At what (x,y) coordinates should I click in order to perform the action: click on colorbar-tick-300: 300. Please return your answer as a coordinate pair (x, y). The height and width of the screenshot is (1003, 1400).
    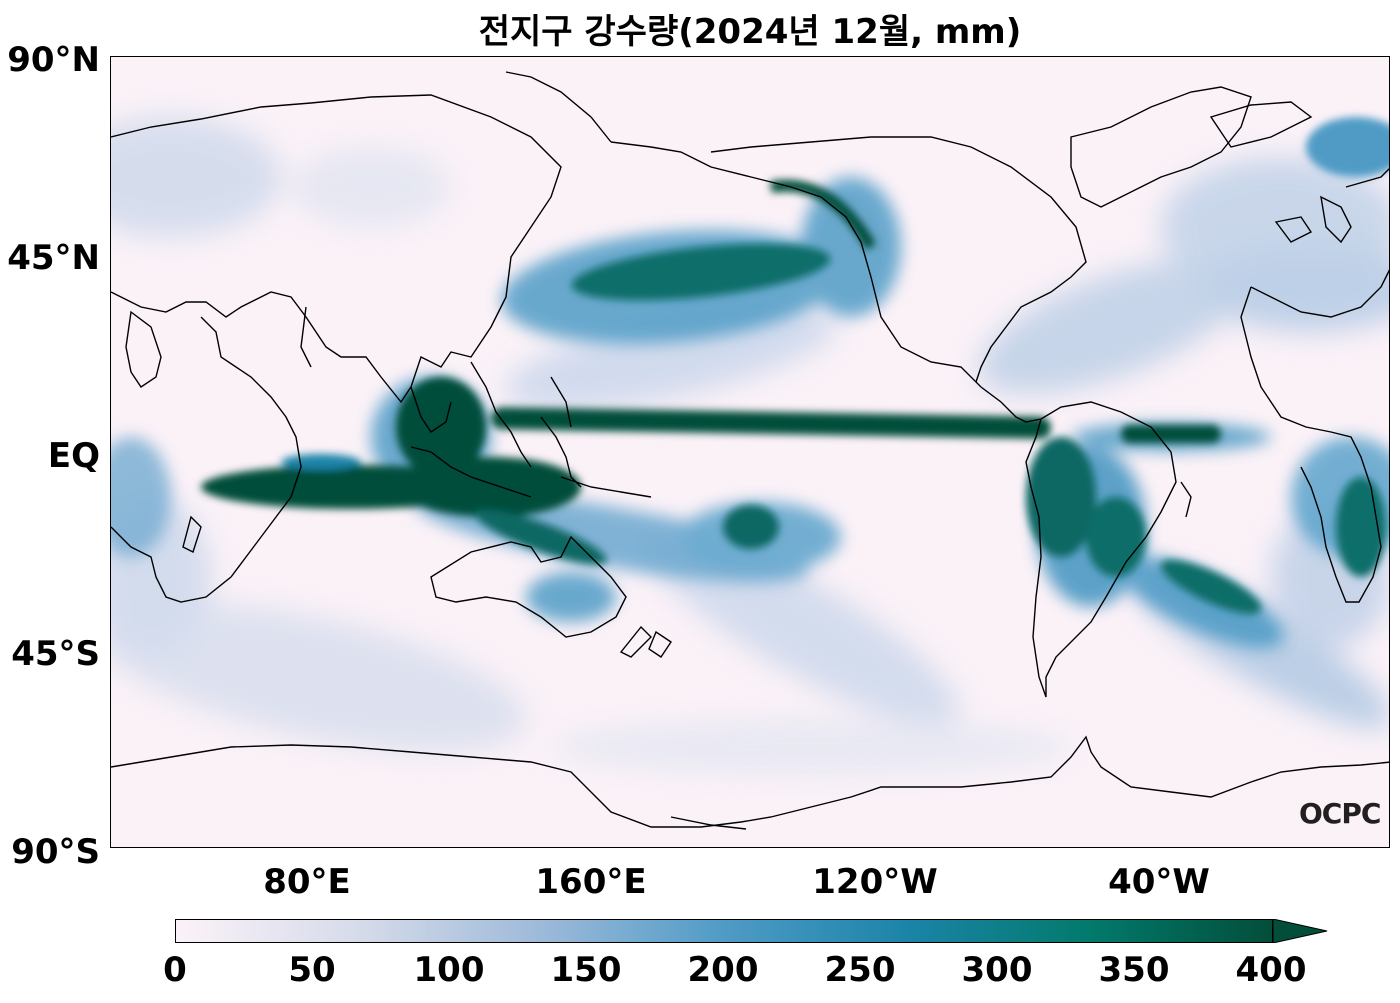
    Looking at the image, I should click on (997, 970).